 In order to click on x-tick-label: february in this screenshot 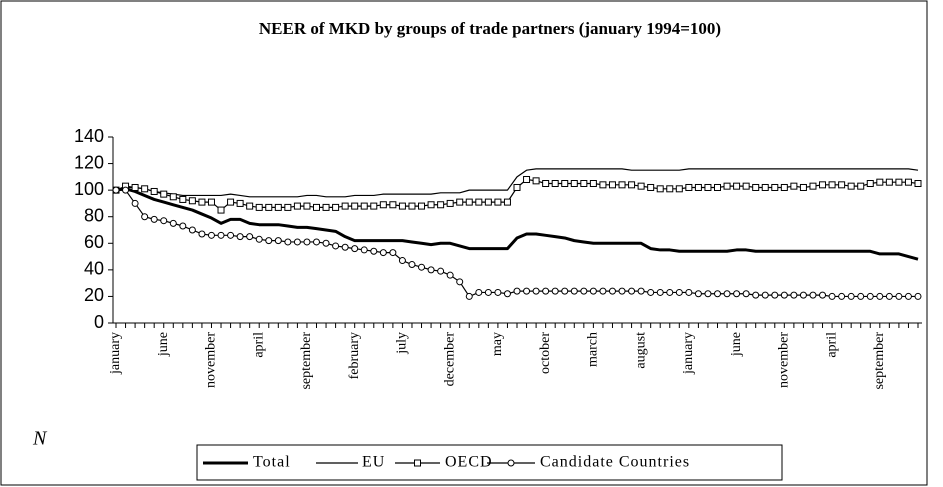, I will do `click(354, 355)`.